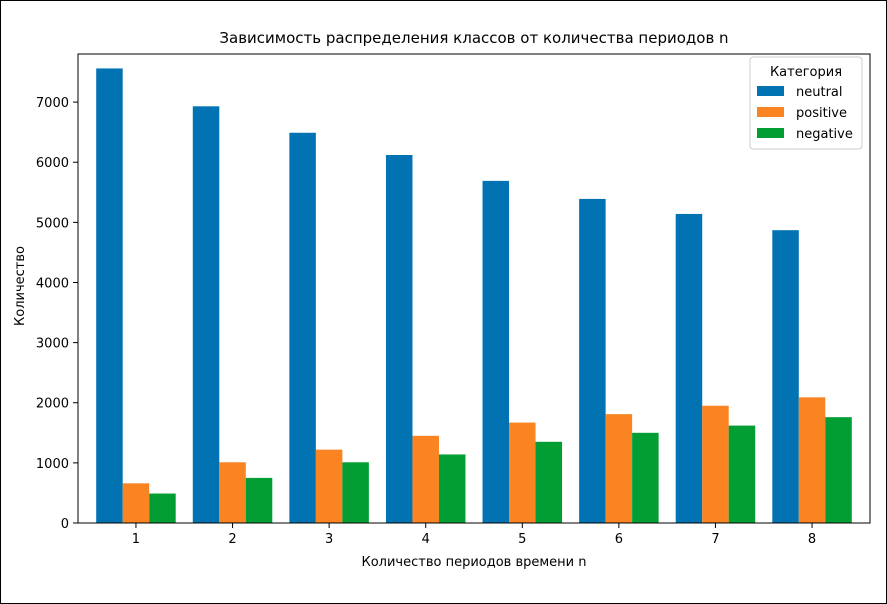 The width and height of the screenshot is (887, 604). Describe the element at coordinates (52, 103) in the screenshot. I see `y-tick-label-7000: 7000` at that location.